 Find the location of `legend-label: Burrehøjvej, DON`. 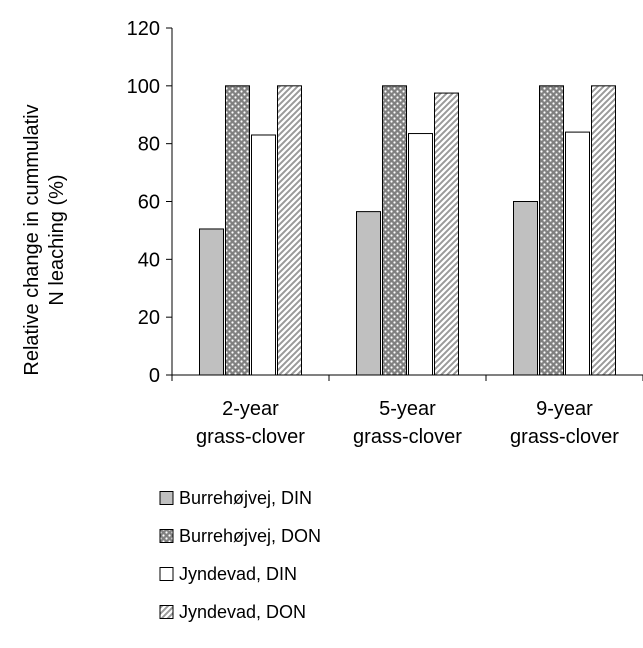

legend-label: Burrehøjvej, DON is located at coordinates (250, 536).